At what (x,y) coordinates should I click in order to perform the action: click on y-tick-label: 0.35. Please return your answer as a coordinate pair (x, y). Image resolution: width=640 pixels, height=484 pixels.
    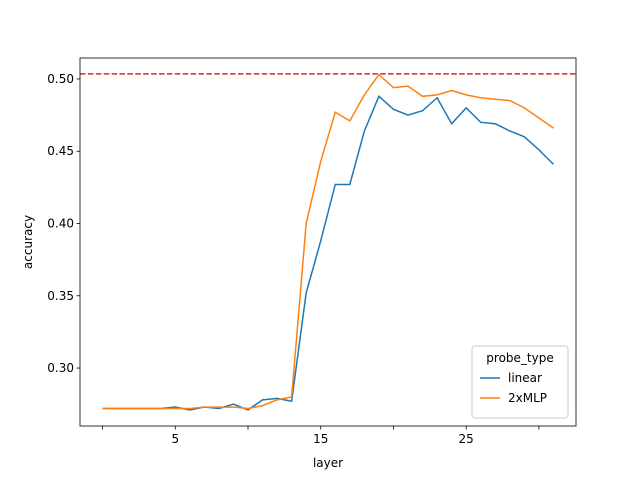
    Looking at the image, I should click on (60, 296).